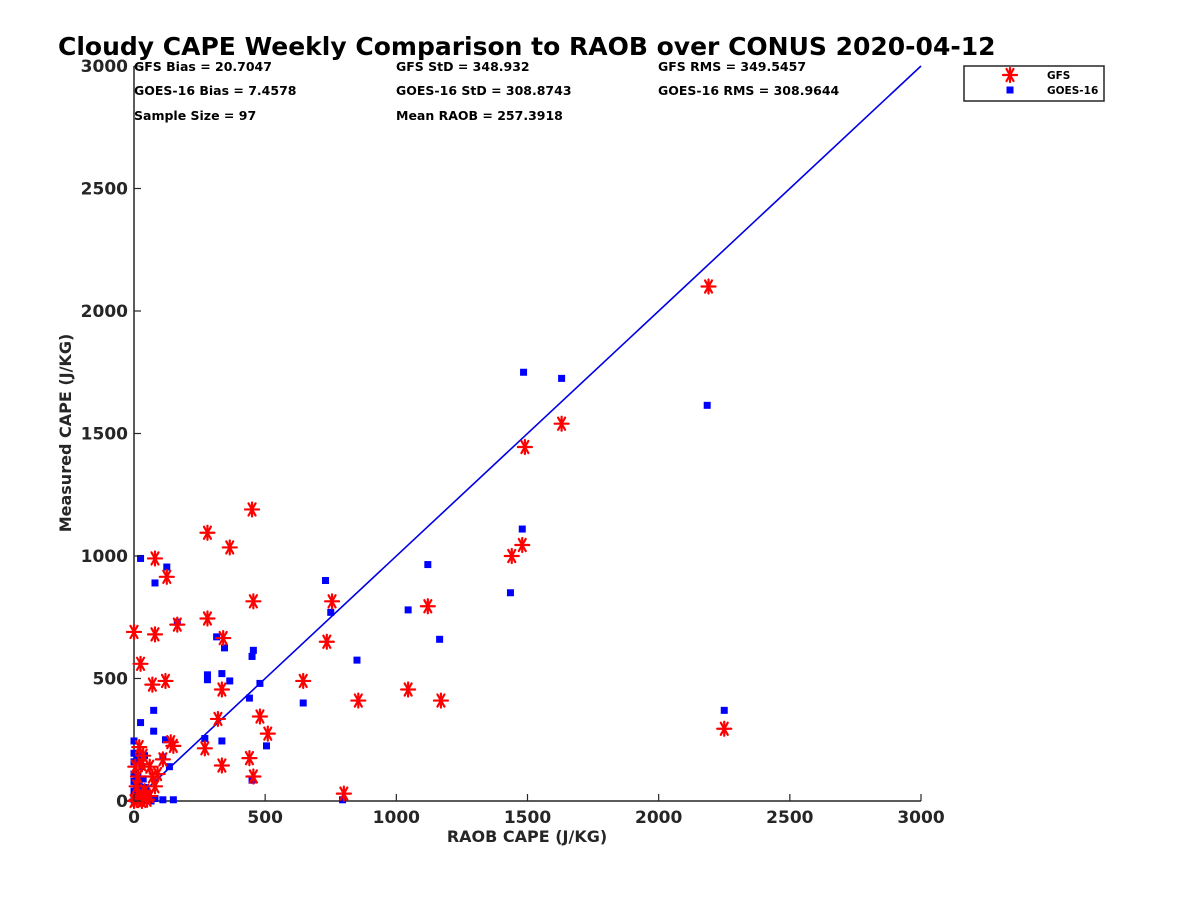 This screenshot has height=900, width=1200. What do you see at coordinates (749, 90) in the screenshot?
I see `stat-goes16-rms: GOES-16 RMS = 308.9644` at bounding box center [749, 90].